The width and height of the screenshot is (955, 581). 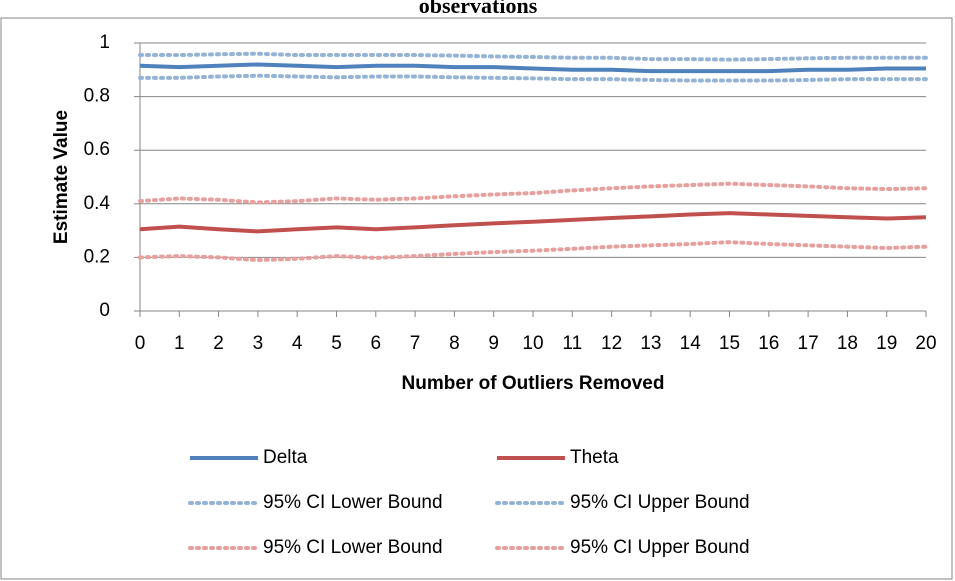 What do you see at coordinates (478, 9) in the screenshot?
I see `chart-title: observations` at bounding box center [478, 9].